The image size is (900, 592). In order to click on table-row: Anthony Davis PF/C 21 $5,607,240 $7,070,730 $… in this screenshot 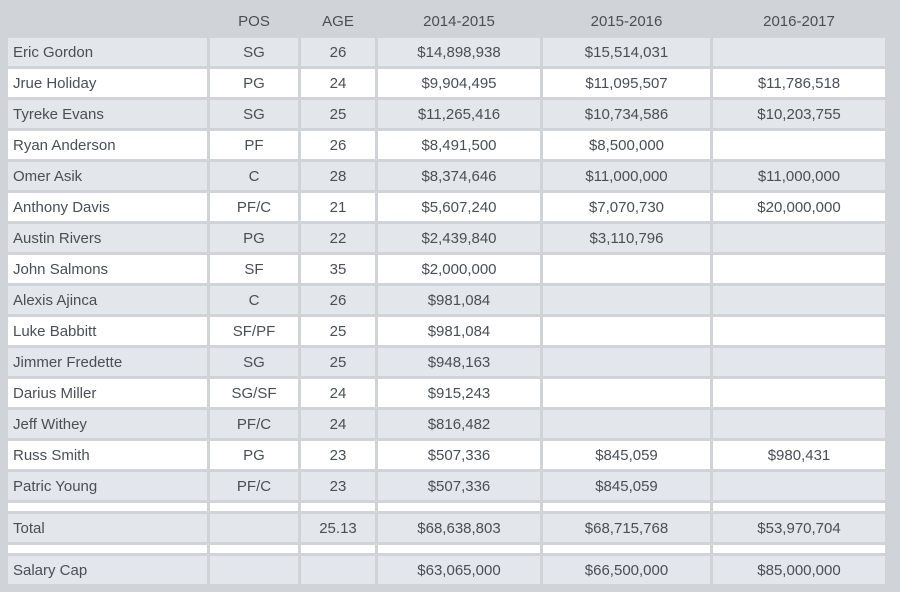, I will do `click(446, 207)`.